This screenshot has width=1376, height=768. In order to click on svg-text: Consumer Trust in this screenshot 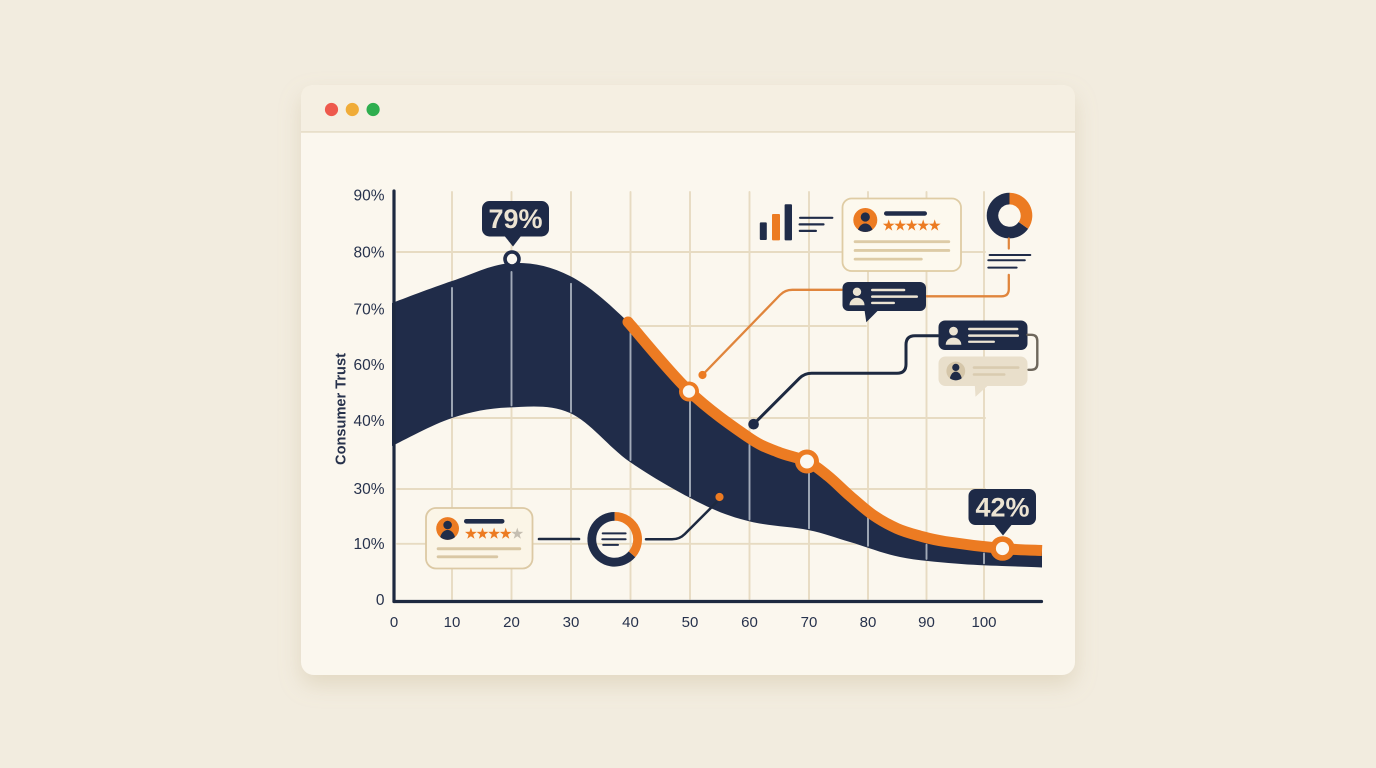, I will do `click(342, 409)`.